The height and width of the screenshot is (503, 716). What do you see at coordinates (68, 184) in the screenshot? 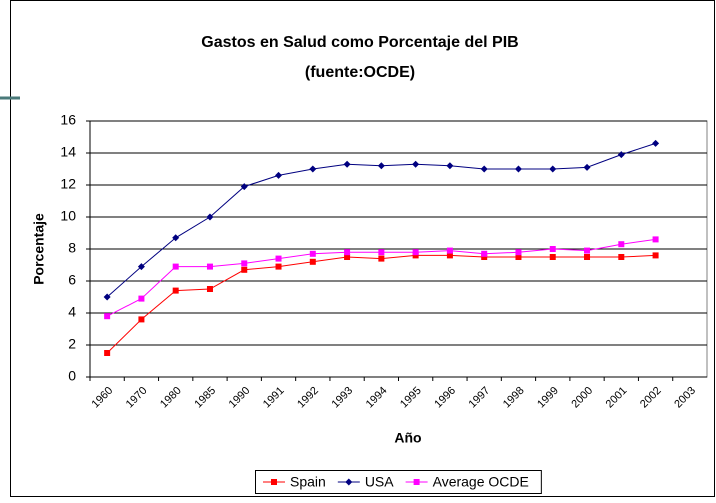
I see `y-tick-label: 12` at bounding box center [68, 184].